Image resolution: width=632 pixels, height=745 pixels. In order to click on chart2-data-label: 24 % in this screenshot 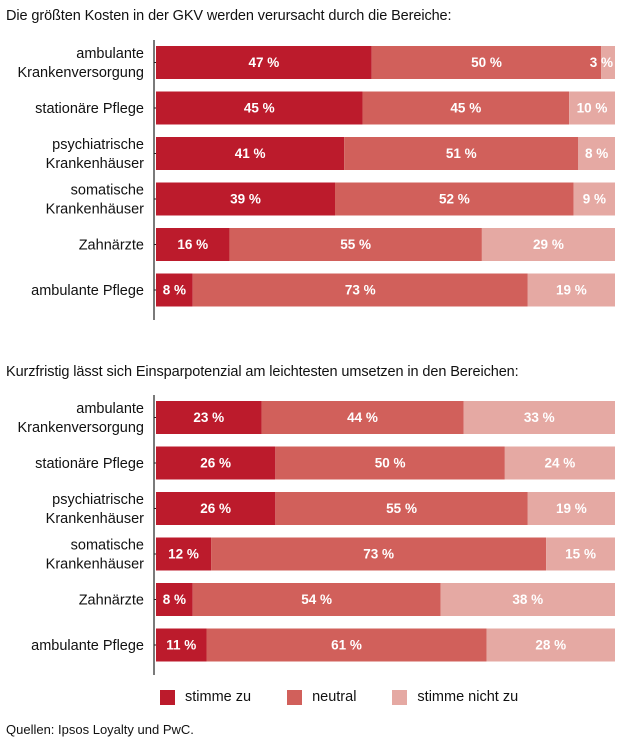, I will do `click(560, 463)`.